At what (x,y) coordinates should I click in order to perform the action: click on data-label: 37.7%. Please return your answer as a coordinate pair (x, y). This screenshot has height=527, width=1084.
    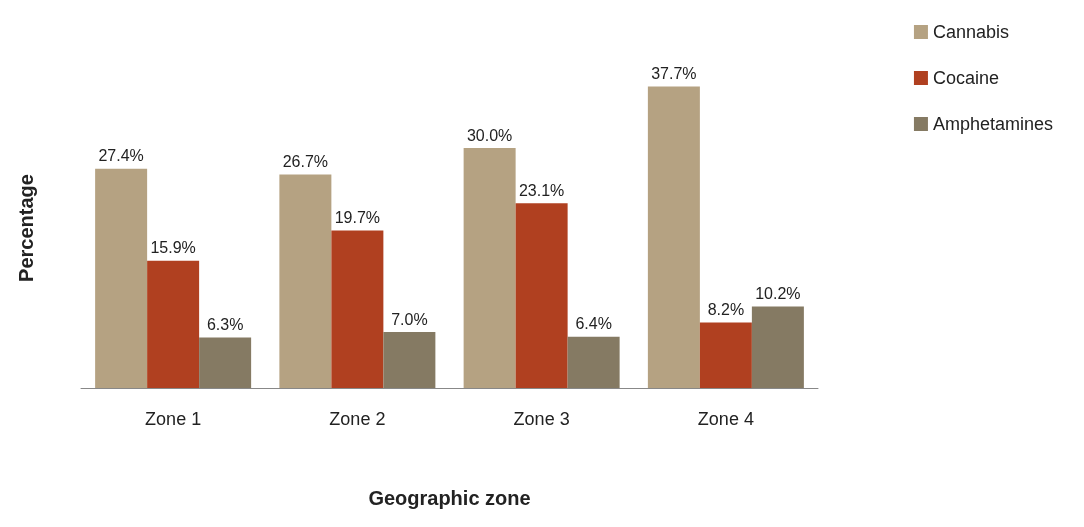
    Looking at the image, I should click on (674, 73).